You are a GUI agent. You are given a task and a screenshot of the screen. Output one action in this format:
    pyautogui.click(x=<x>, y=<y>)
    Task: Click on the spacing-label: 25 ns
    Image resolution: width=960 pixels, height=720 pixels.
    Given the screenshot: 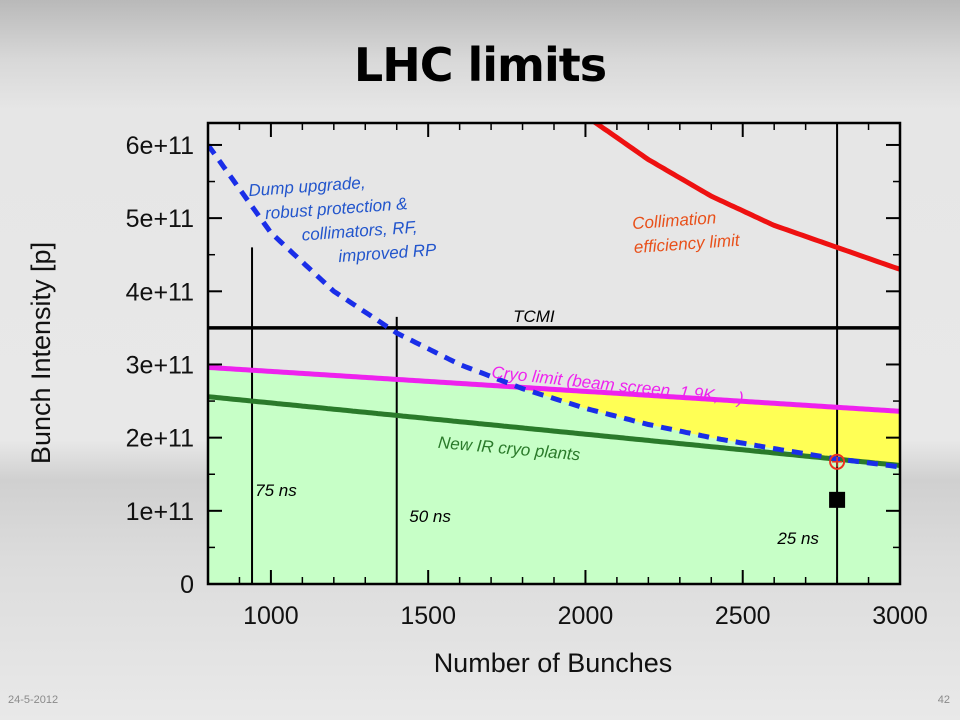 What is the action you would take?
    pyautogui.click(x=797, y=538)
    